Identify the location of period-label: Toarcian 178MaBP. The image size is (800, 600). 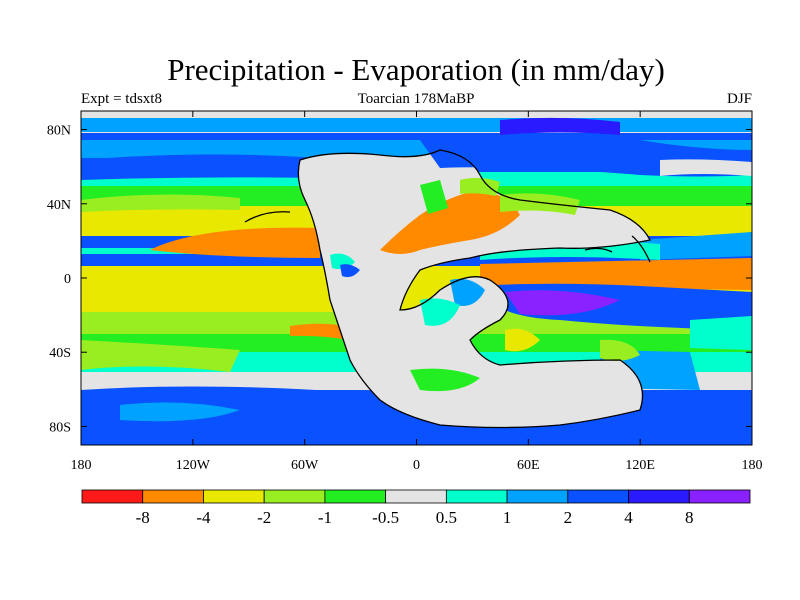
(416, 99).